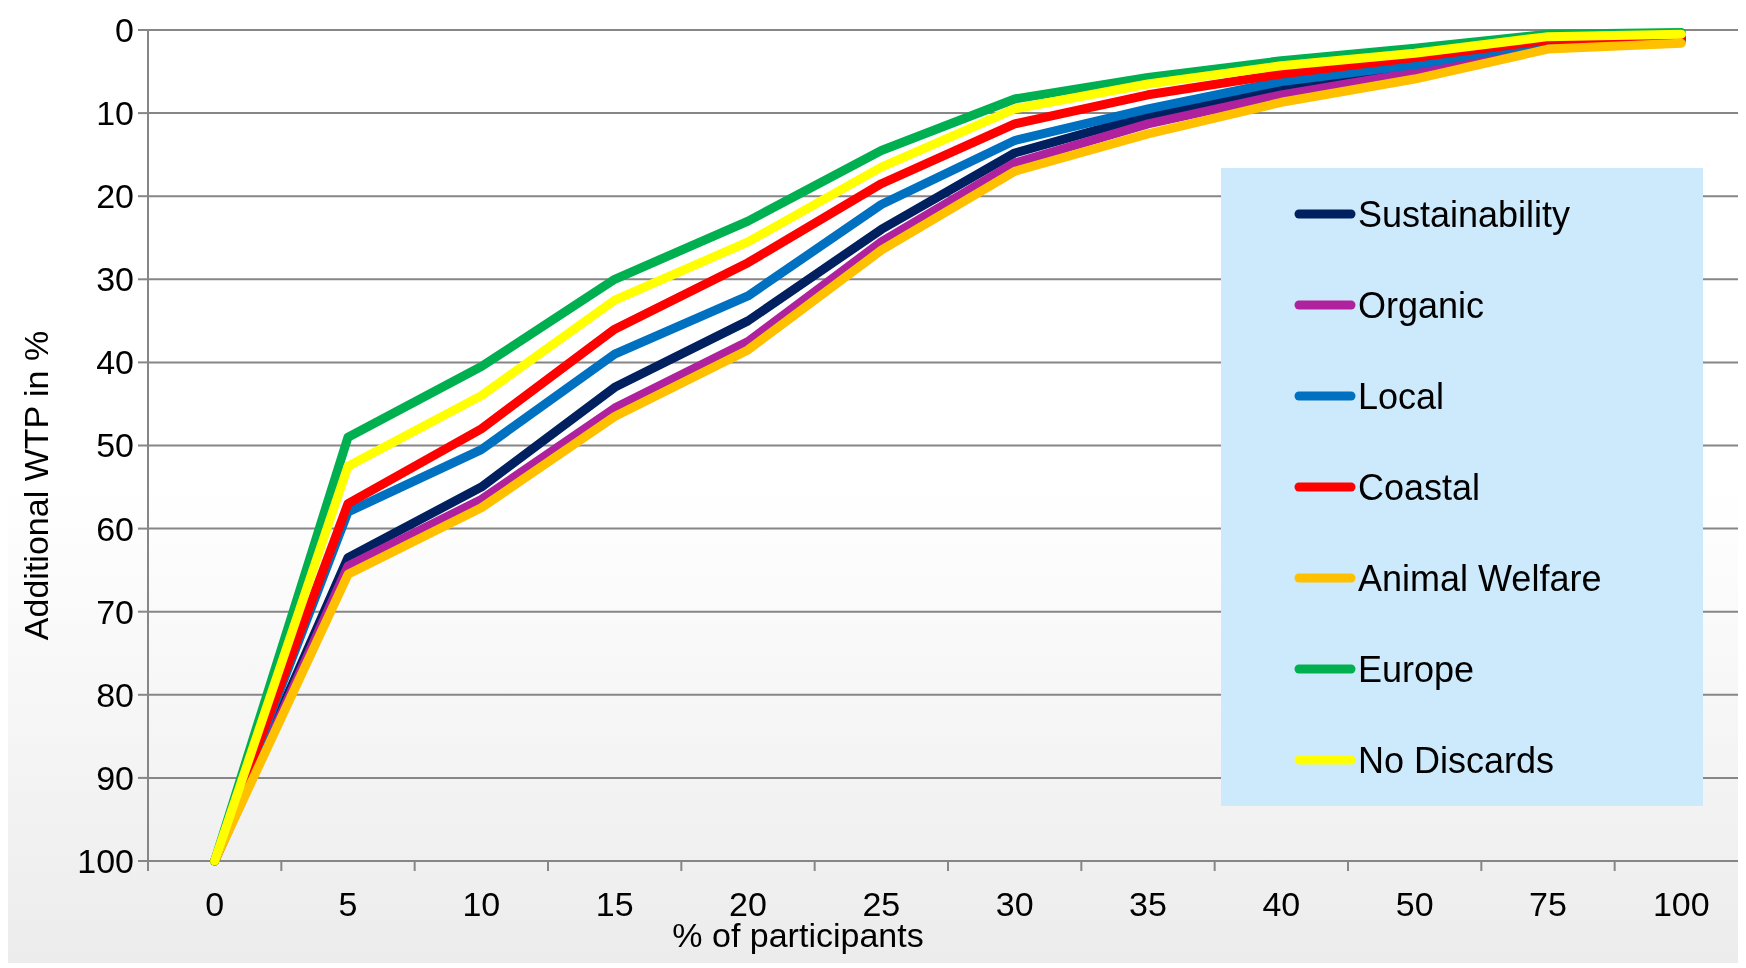 The height and width of the screenshot is (968, 1746). Describe the element at coordinates (348, 904) in the screenshot. I see `x-tick-label: 5` at that location.